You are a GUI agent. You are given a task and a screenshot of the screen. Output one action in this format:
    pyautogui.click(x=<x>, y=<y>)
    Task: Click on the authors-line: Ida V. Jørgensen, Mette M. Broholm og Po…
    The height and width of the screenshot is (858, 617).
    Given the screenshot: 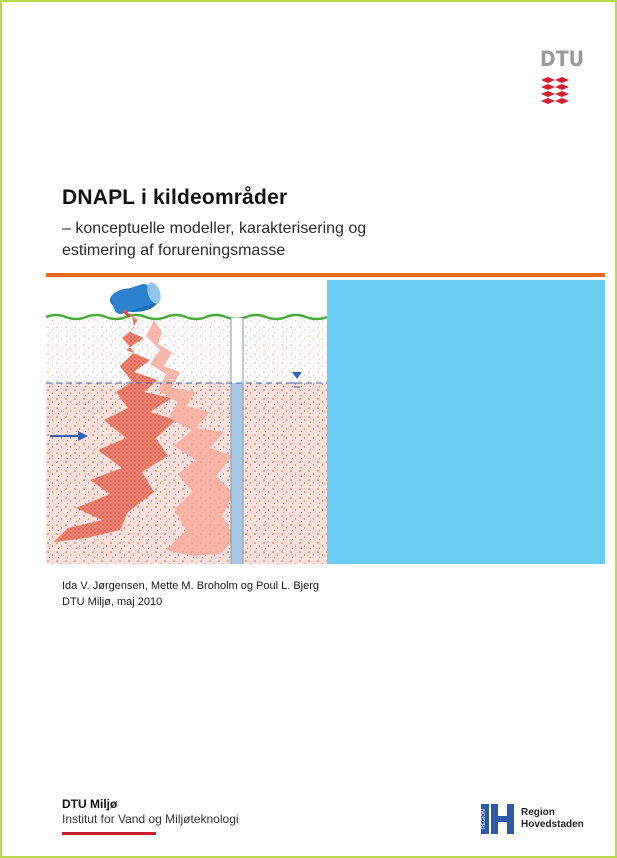 What is the action you would take?
    pyautogui.click(x=191, y=586)
    